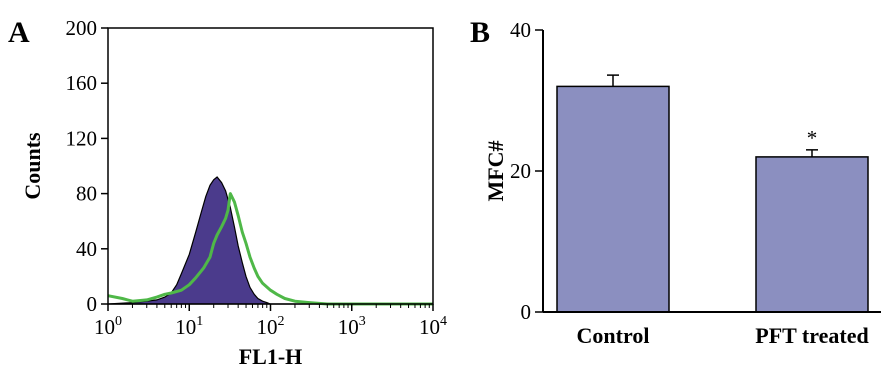 This screenshot has width=883, height=374. I want to click on bar-y-axis-title: MFC#, so click(495, 170).